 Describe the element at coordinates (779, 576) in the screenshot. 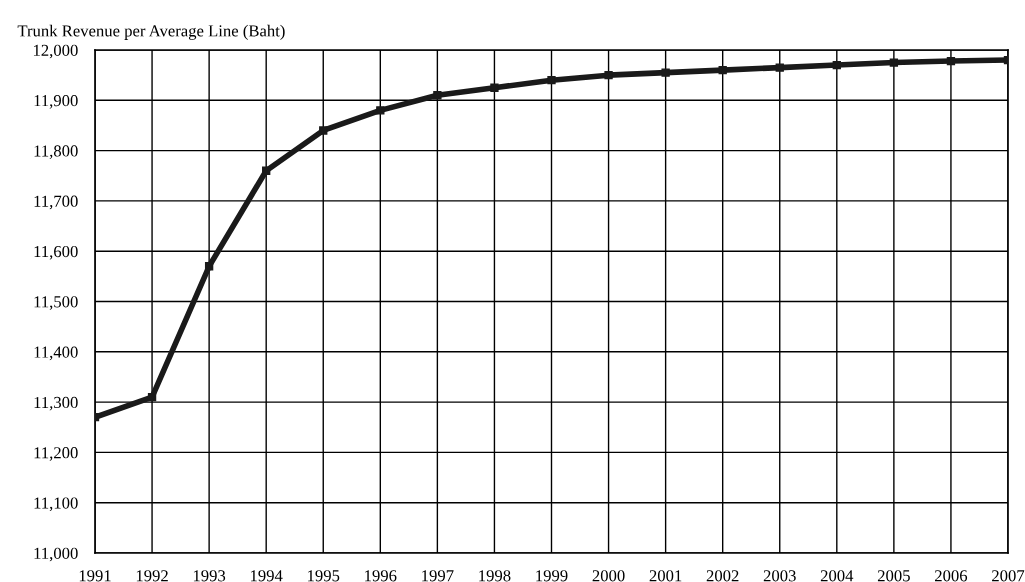

I see `x-tick-label: 2003` at that location.